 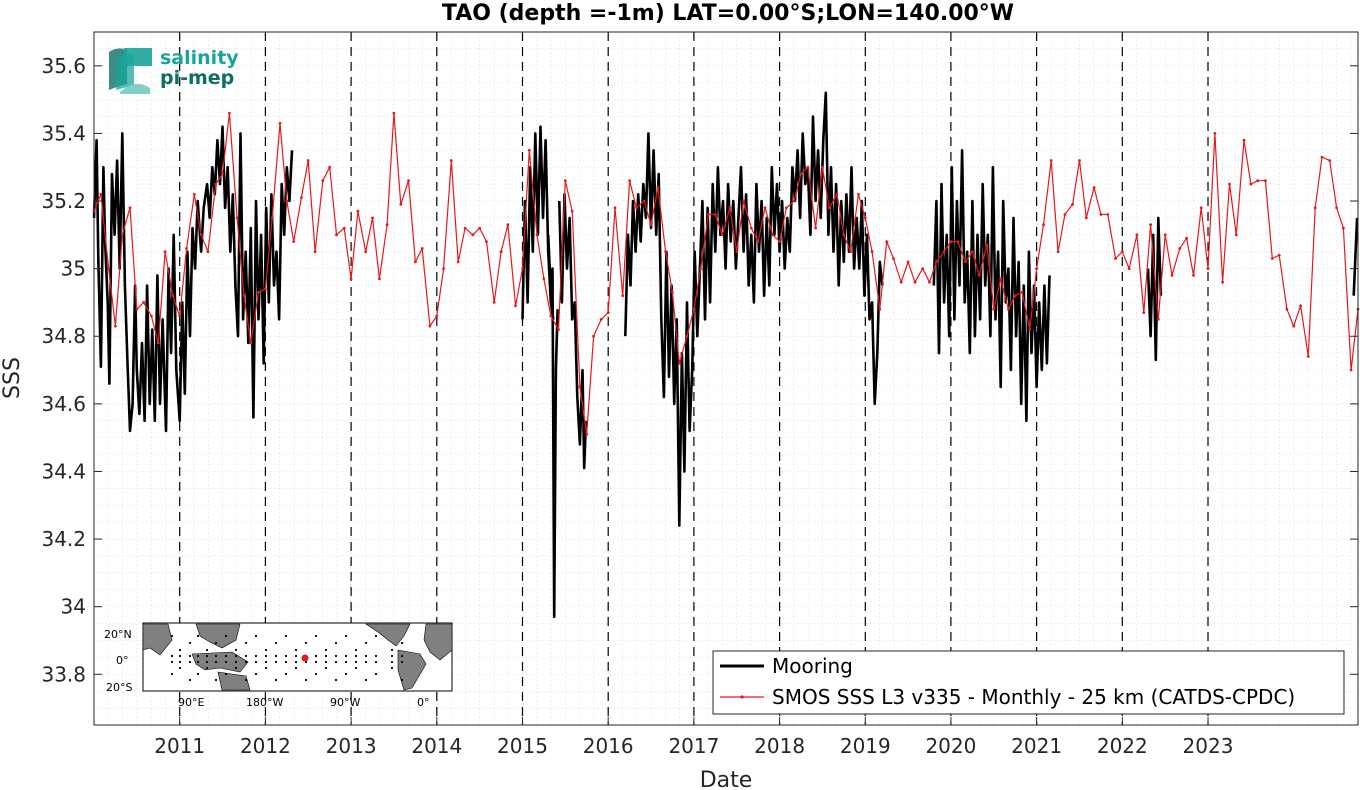 I want to click on x-tick-label: 2014, so click(x=436, y=746).